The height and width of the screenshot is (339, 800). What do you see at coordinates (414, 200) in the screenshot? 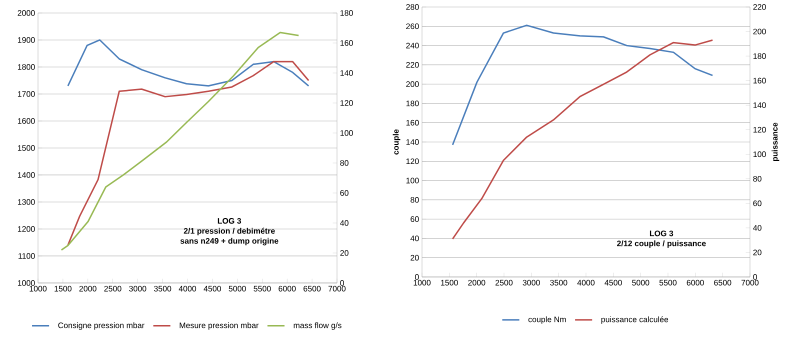
I see `y-tick-label: 80` at bounding box center [414, 200].